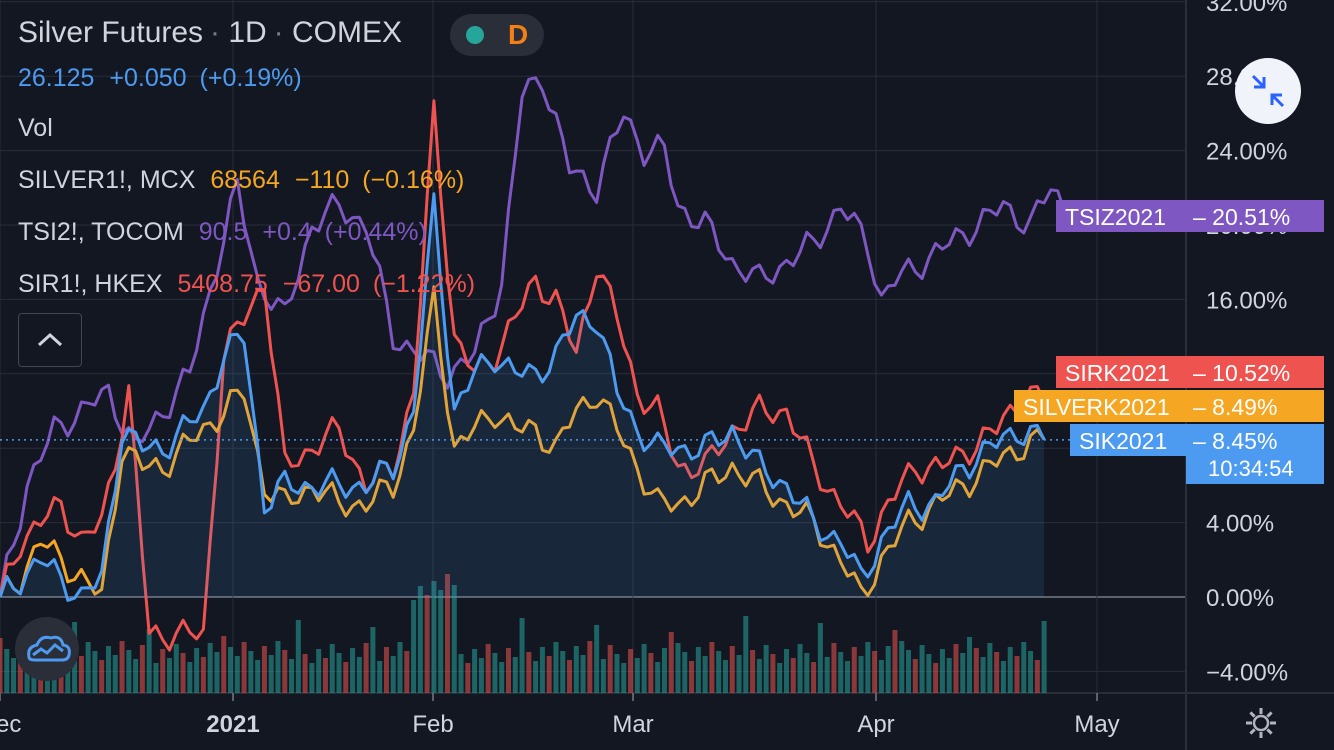  What do you see at coordinates (1268, 91) in the screenshot?
I see `exit-fullscreen-button` at bounding box center [1268, 91].